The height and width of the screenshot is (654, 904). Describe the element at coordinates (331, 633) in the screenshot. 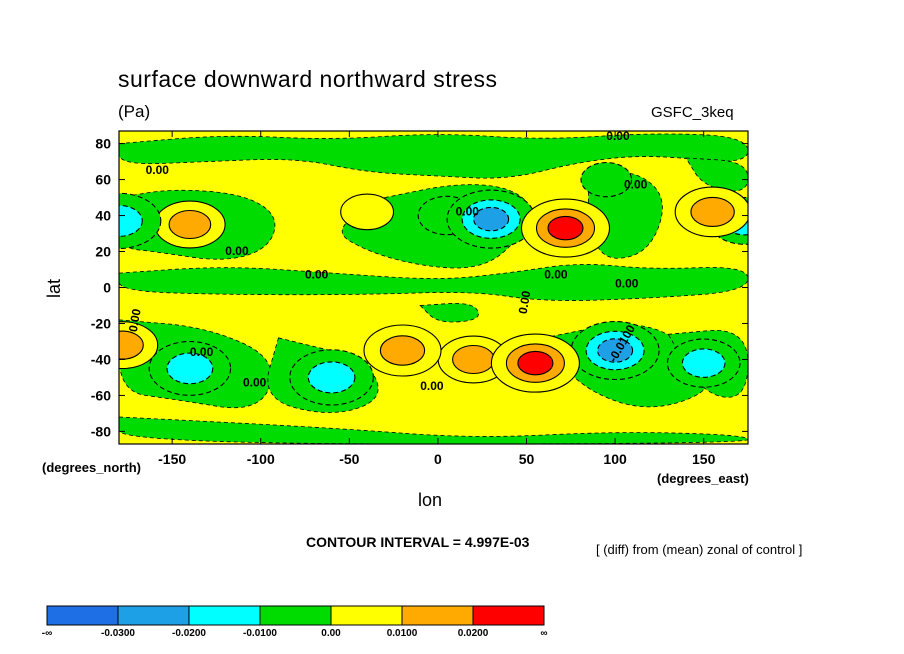

I see `colorbar-label: 0.00` at that location.